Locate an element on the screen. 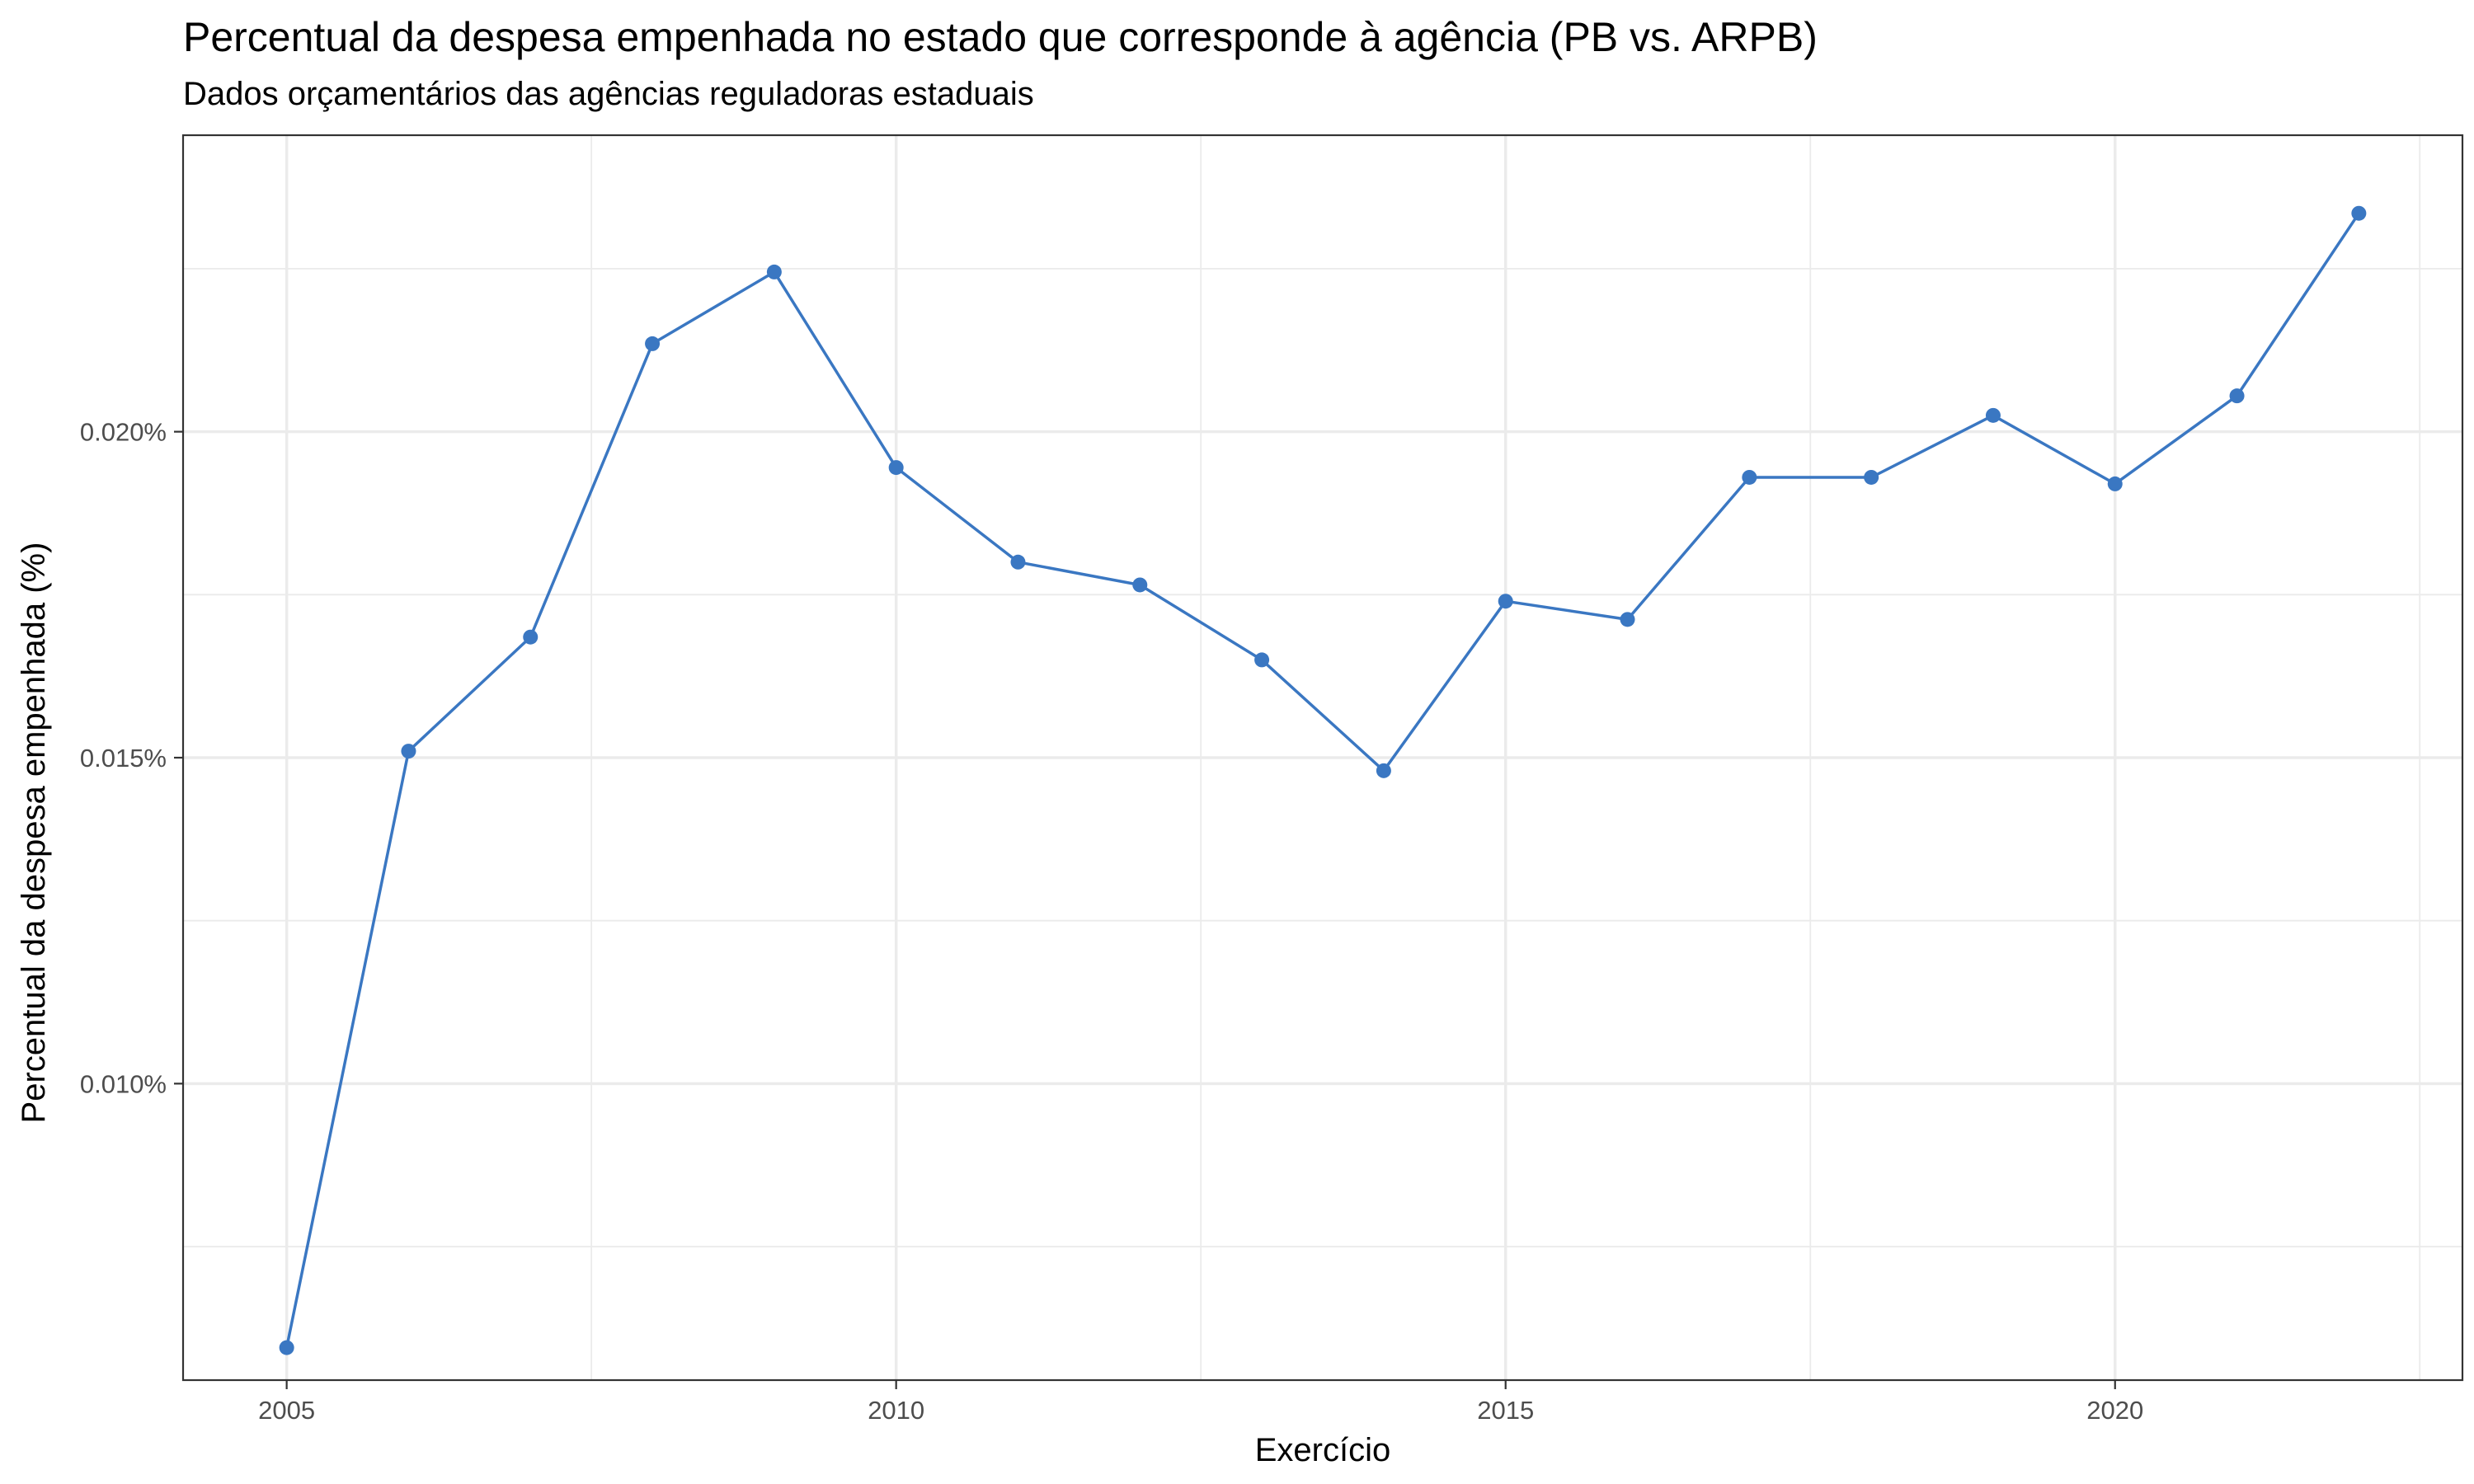 This screenshot has width=2474, height=1484. x-axis: 2005 2010 2015 2020 is located at coordinates (1200, 1402).